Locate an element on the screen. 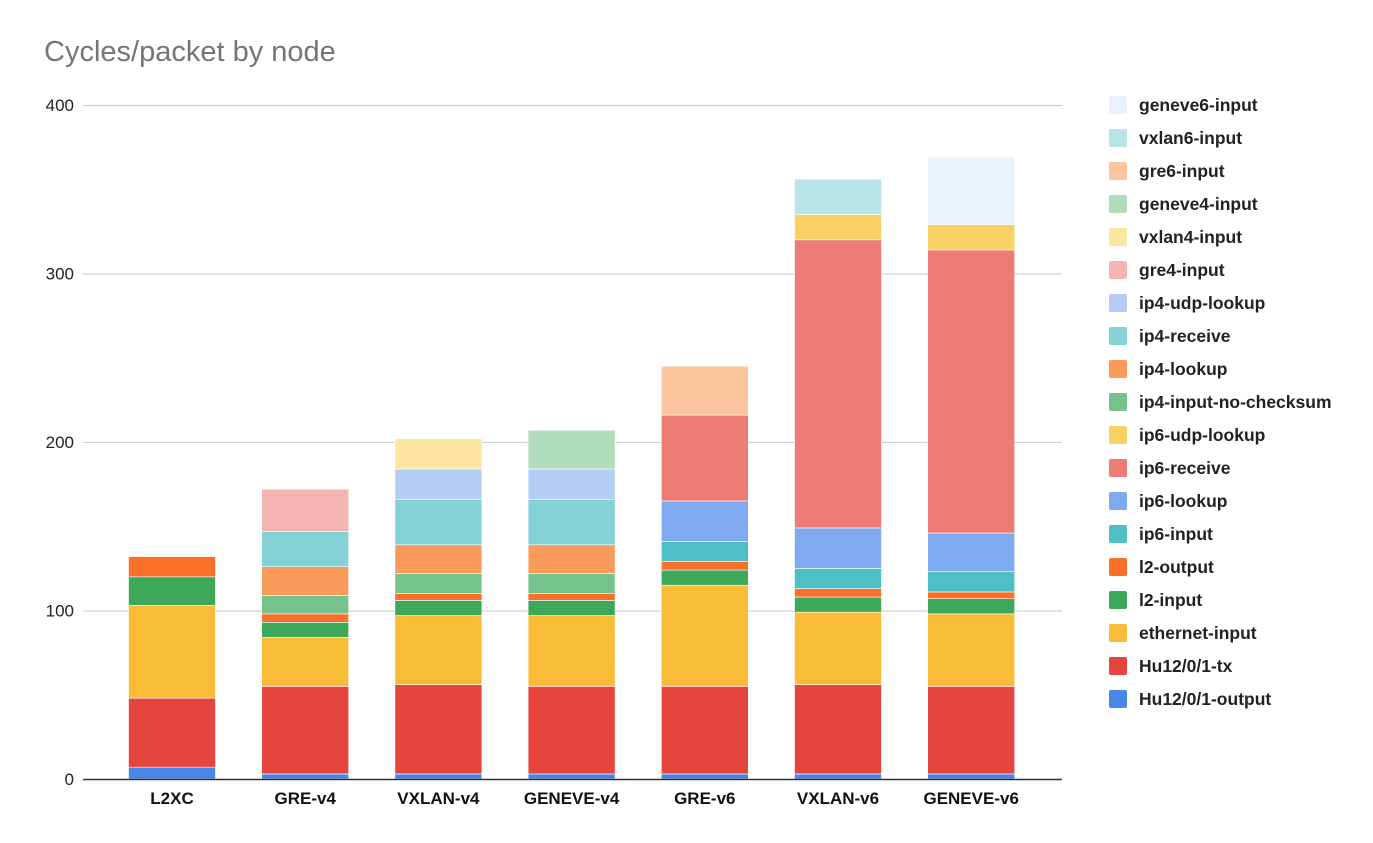  legend-item: geneve6-input is located at coordinates (1183, 105).